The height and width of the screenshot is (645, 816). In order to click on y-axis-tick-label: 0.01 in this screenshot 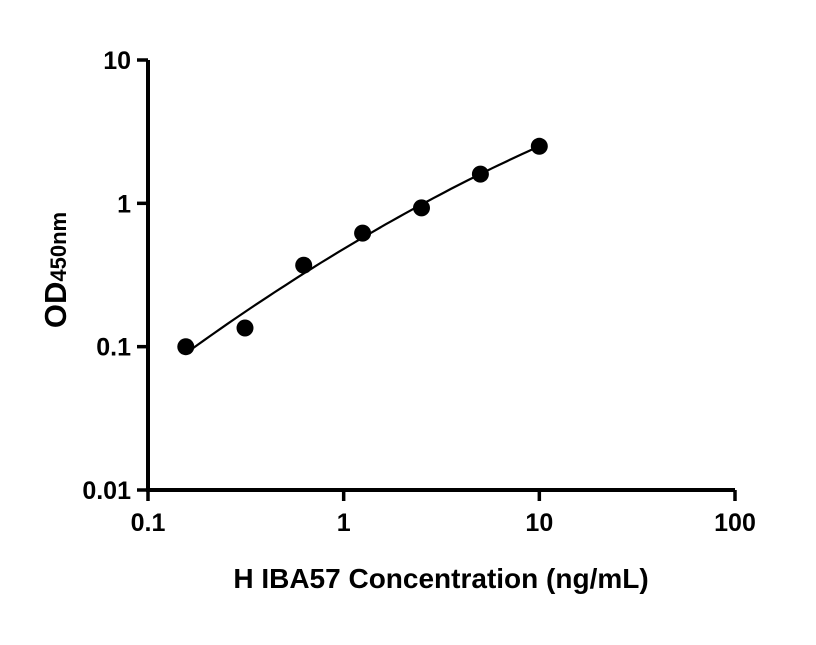, I will do `click(106, 491)`.